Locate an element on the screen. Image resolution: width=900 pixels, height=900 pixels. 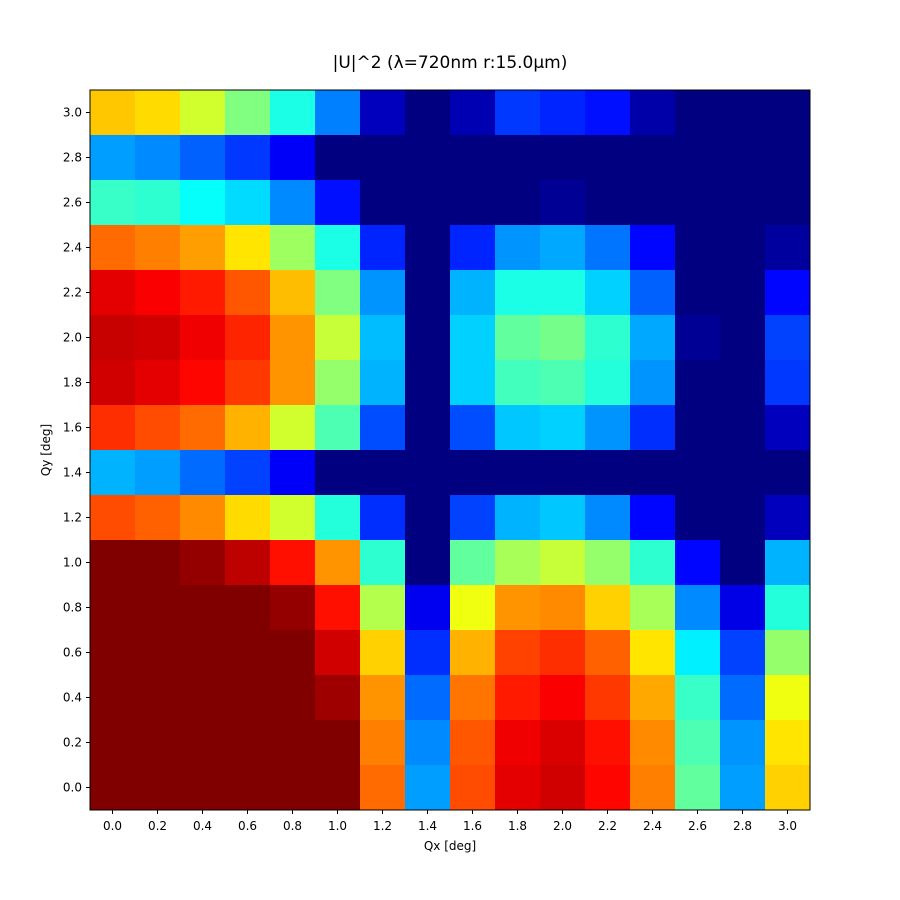
y-tick-label: 2.2 is located at coordinates (72, 293).